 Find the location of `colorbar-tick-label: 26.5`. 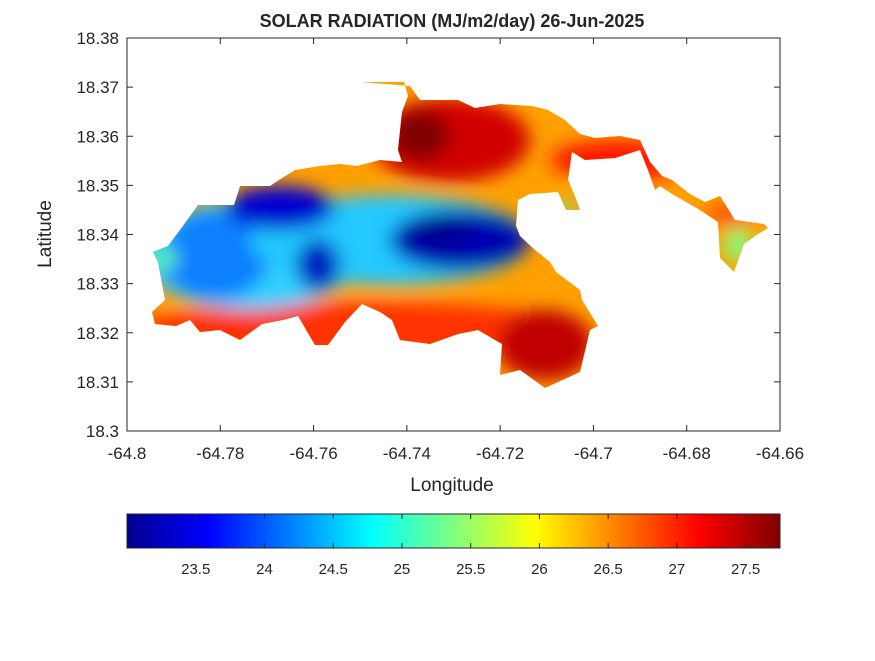

colorbar-tick-label: 26.5 is located at coordinates (608, 569).